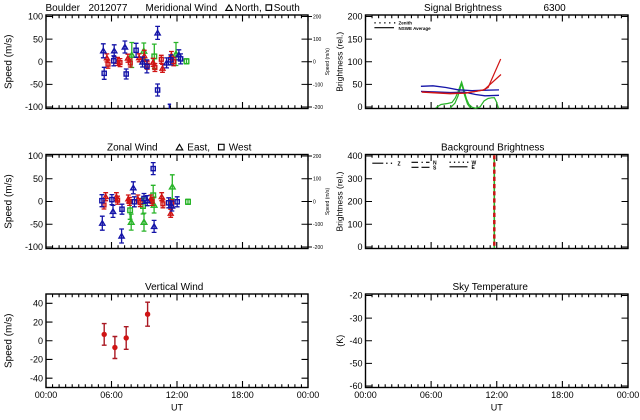  Describe the element at coordinates (63, 8) in the screenshot. I see `svg-text: Boulder` at that location.